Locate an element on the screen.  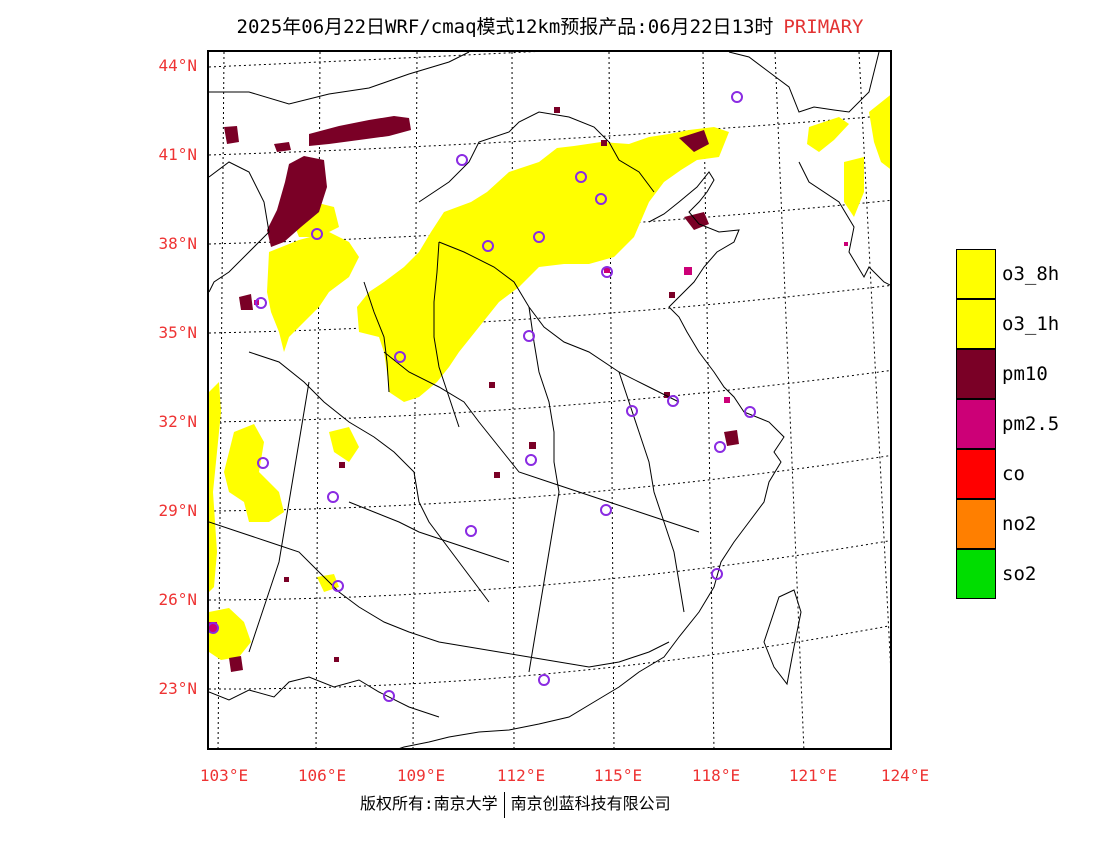
legend-item-o3-1h: o3_1h is located at coordinates (1016, 324).